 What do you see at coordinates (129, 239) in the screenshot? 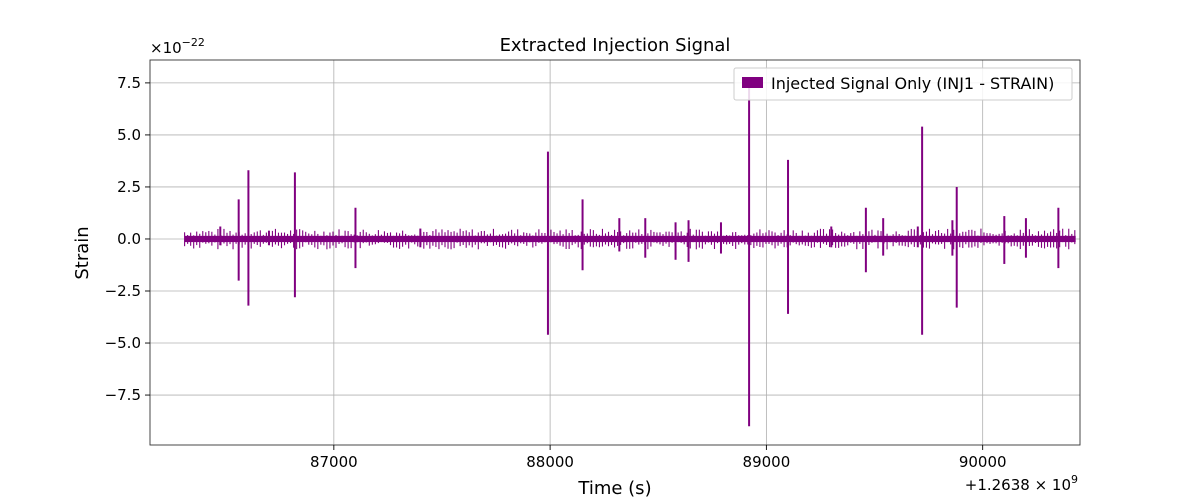
I see `y-tick-label: 0.0` at bounding box center [129, 239].